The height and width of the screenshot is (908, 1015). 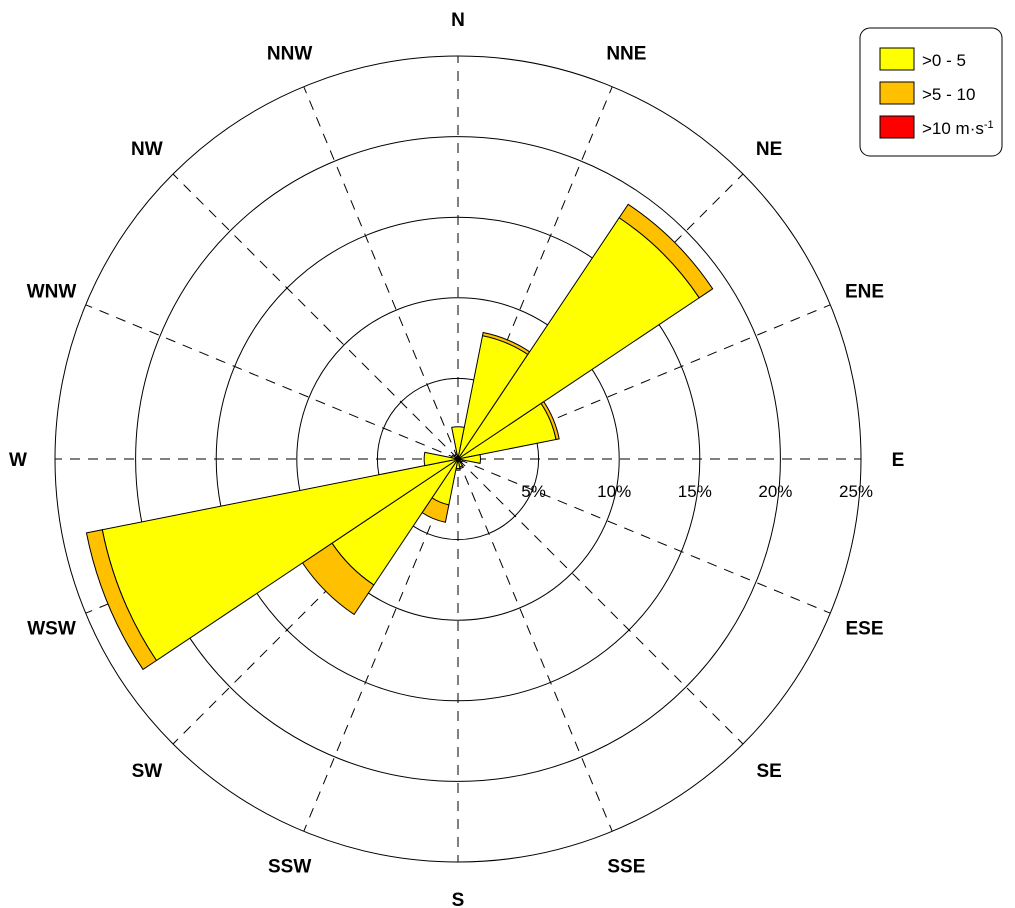 What do you see at coordinates (626, 867) in the screenshot?
I see `direction-label-SSE: SSE` at bounding box center [626, 867].